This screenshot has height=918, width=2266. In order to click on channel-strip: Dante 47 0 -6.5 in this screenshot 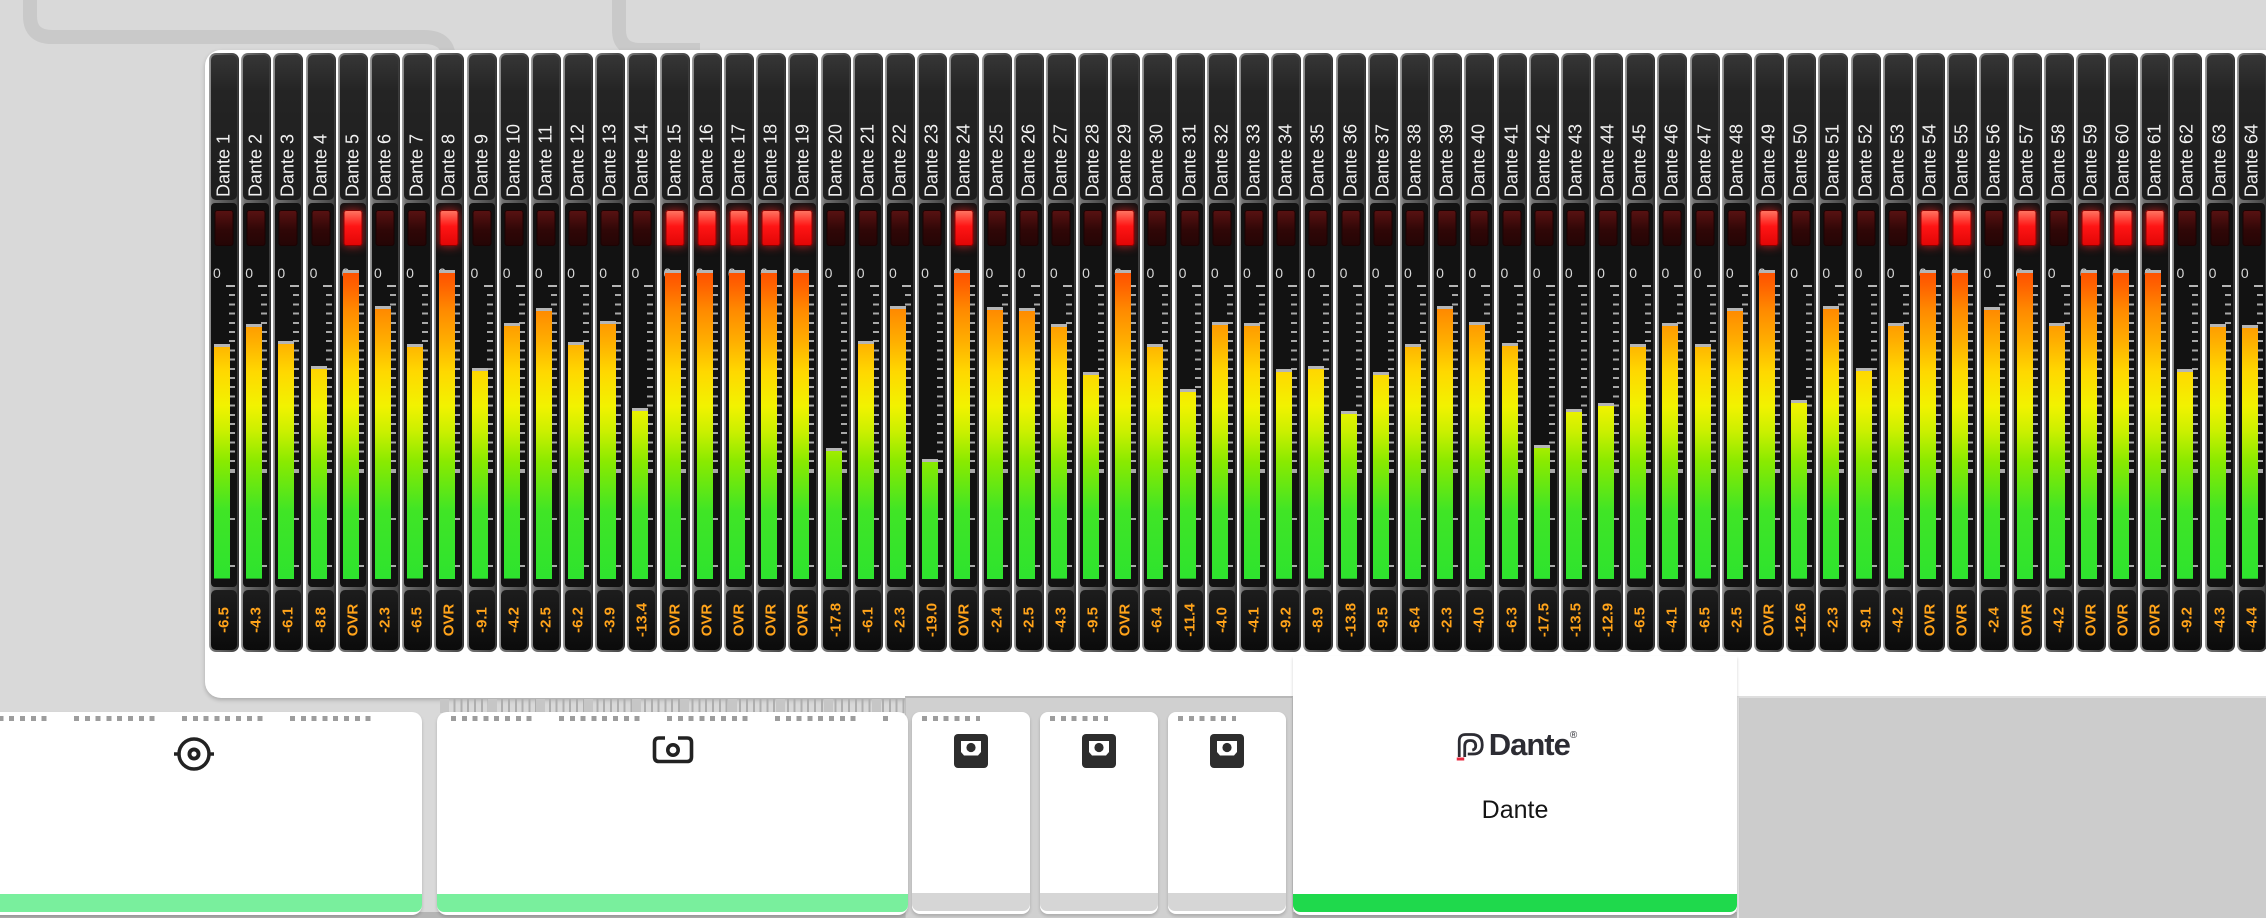, I will do `click(1704, 352)`.